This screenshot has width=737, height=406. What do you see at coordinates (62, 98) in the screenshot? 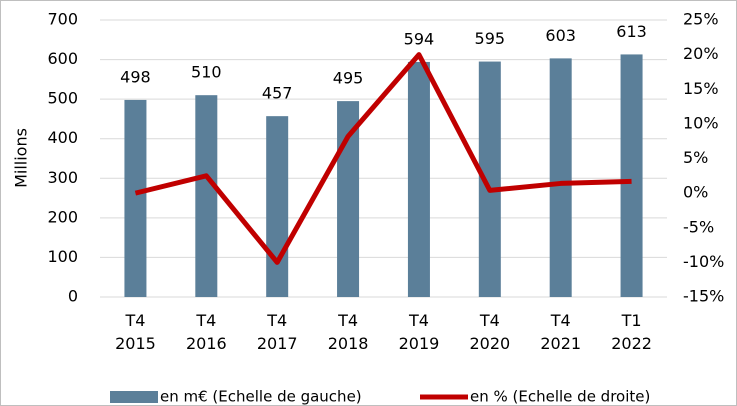
I see `y-tick-label: 500` at bounding box center [62, 98].